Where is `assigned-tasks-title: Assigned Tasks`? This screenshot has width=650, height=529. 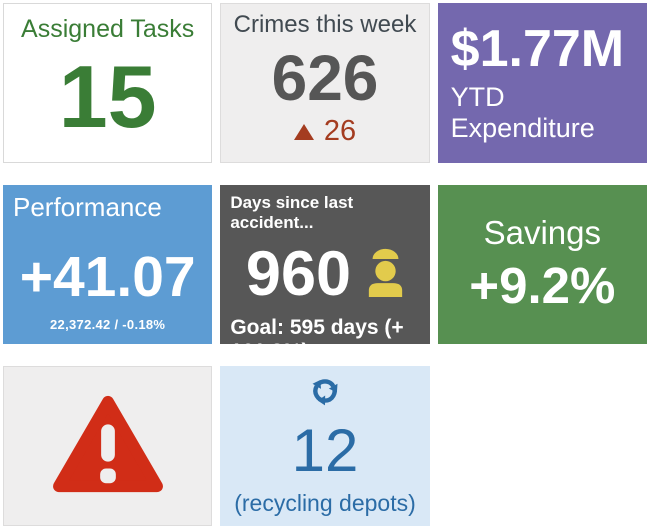 assigned-tasks-title: Assigned Tasks is located at coordinates (108, 29).